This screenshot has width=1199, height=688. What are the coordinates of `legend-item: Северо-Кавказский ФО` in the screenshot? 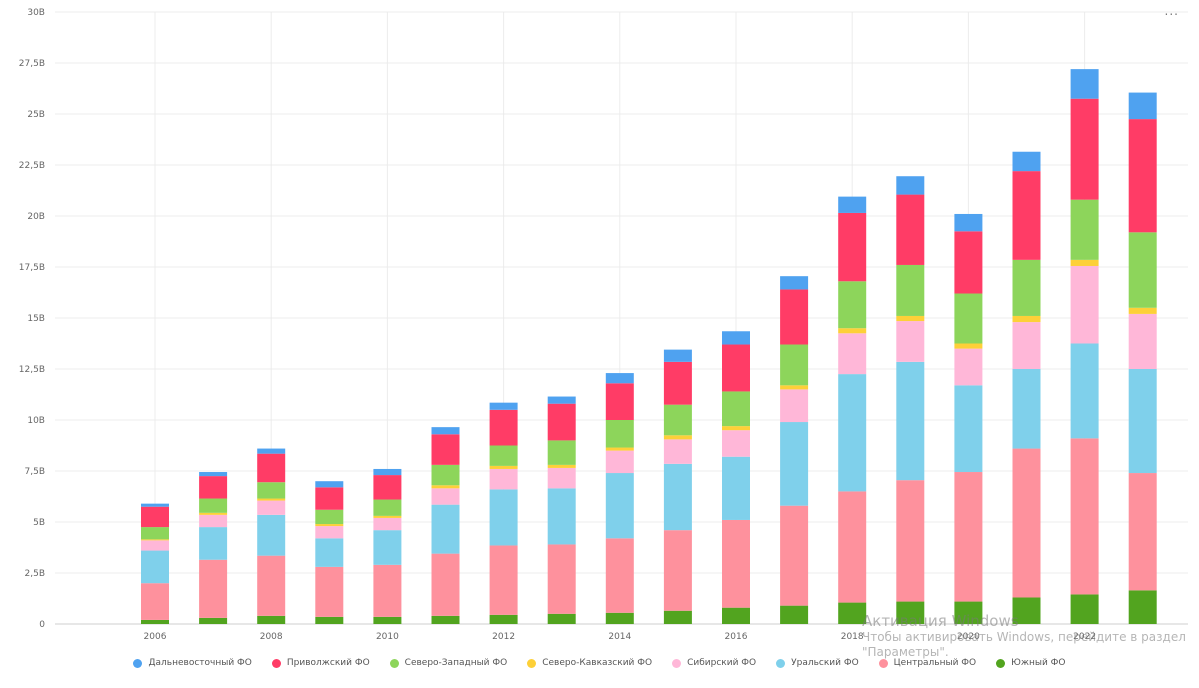 It's located at (589, 663).